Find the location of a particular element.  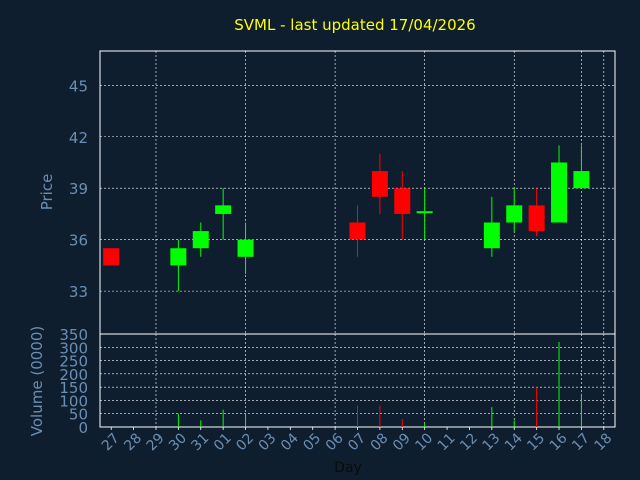

volume-y-tick-label: 250 is located at coordinates (73, 362).